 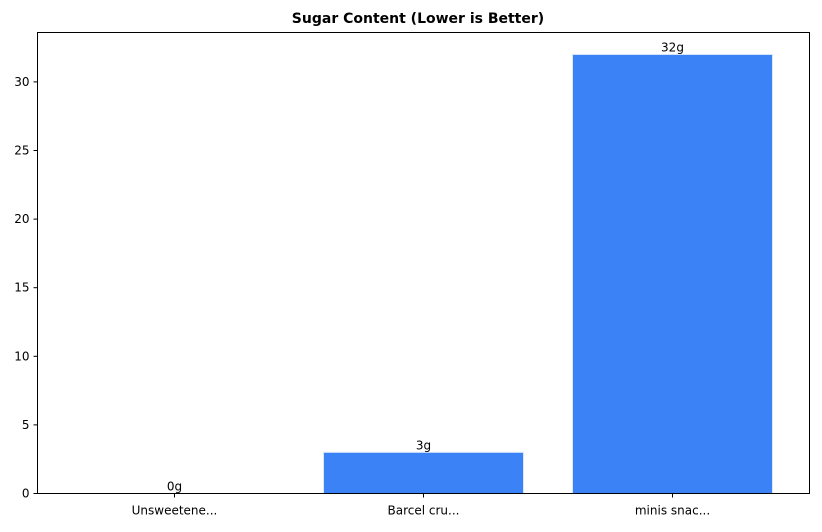 I want to click on y-axis: 0 5 10 15 20 25 30, so click(x=26, y=288).